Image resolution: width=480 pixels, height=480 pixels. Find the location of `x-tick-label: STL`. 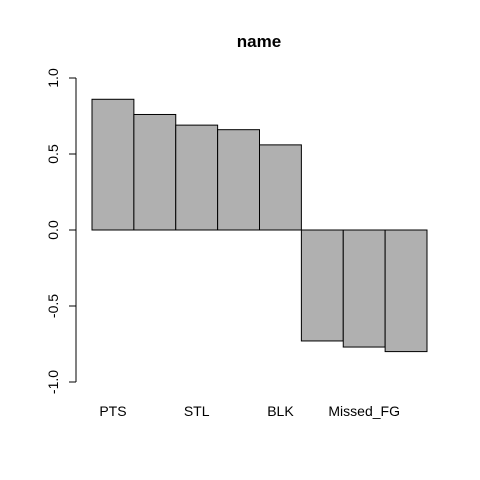

x-tick-label: STL is located at coordinates (197, 411).